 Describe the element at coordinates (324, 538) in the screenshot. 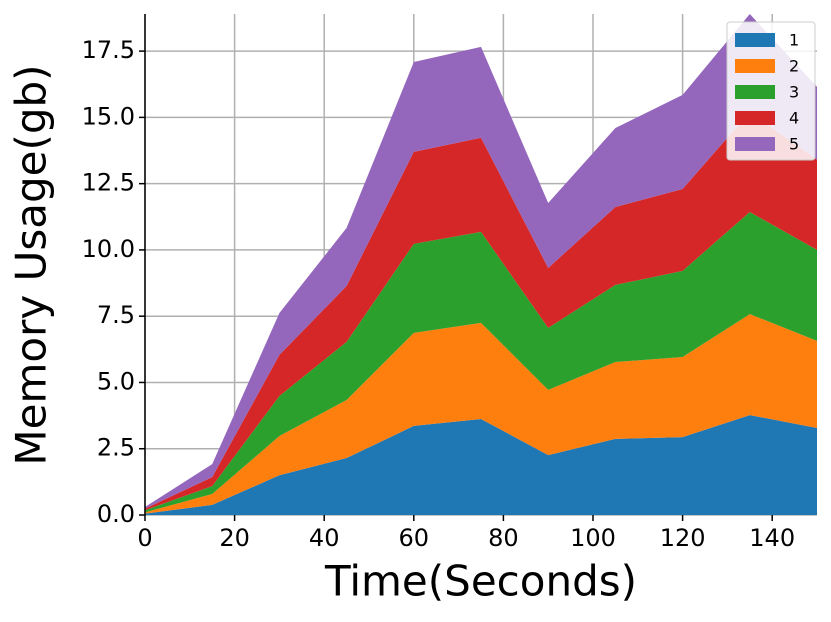

I see `x-tick-label: 40` at that location.